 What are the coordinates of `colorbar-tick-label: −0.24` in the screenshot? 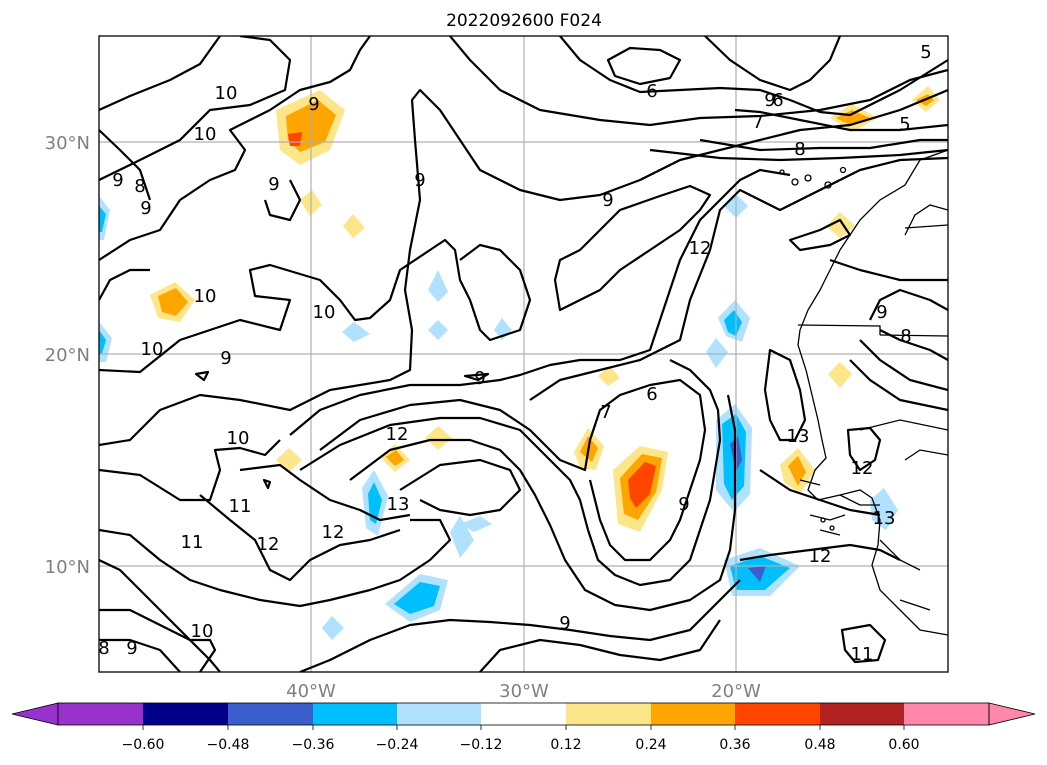 It's located at (397, 745).